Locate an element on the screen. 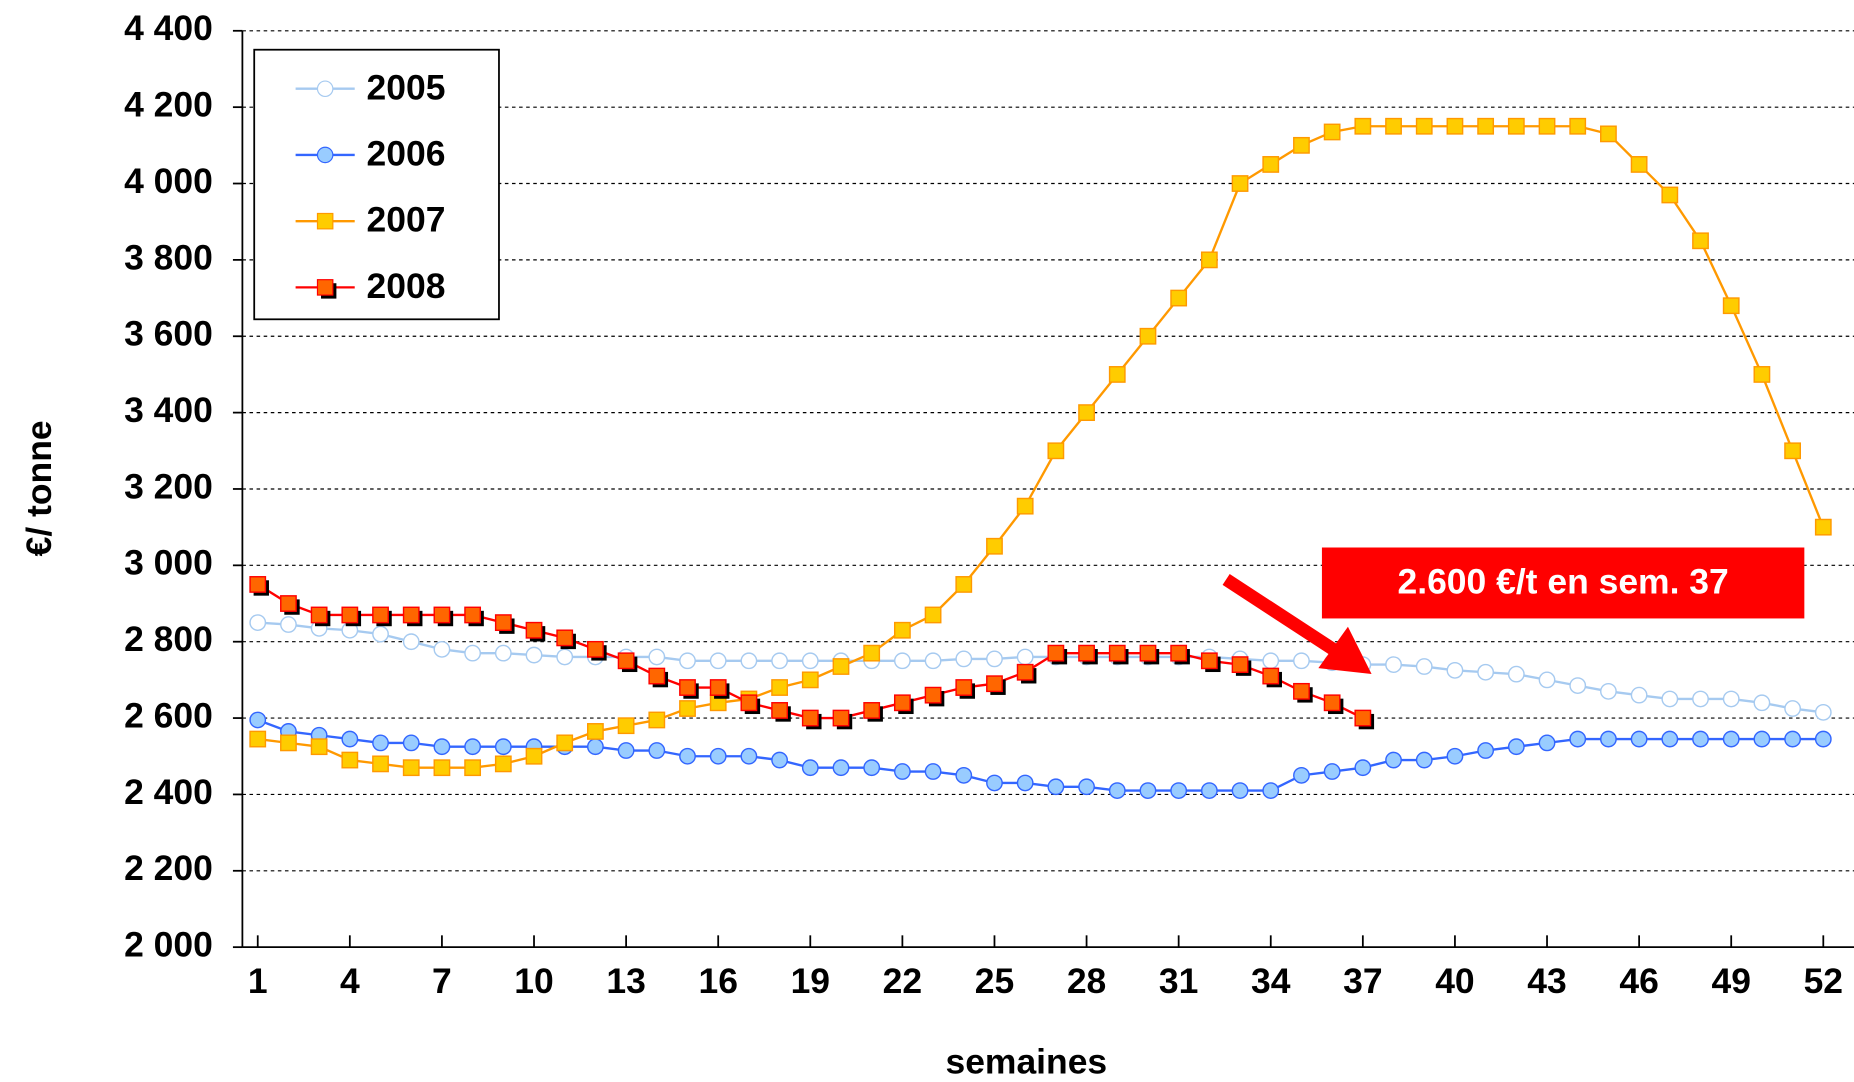  y-tick-label: 4 400 is located at coordinates (168, 28).